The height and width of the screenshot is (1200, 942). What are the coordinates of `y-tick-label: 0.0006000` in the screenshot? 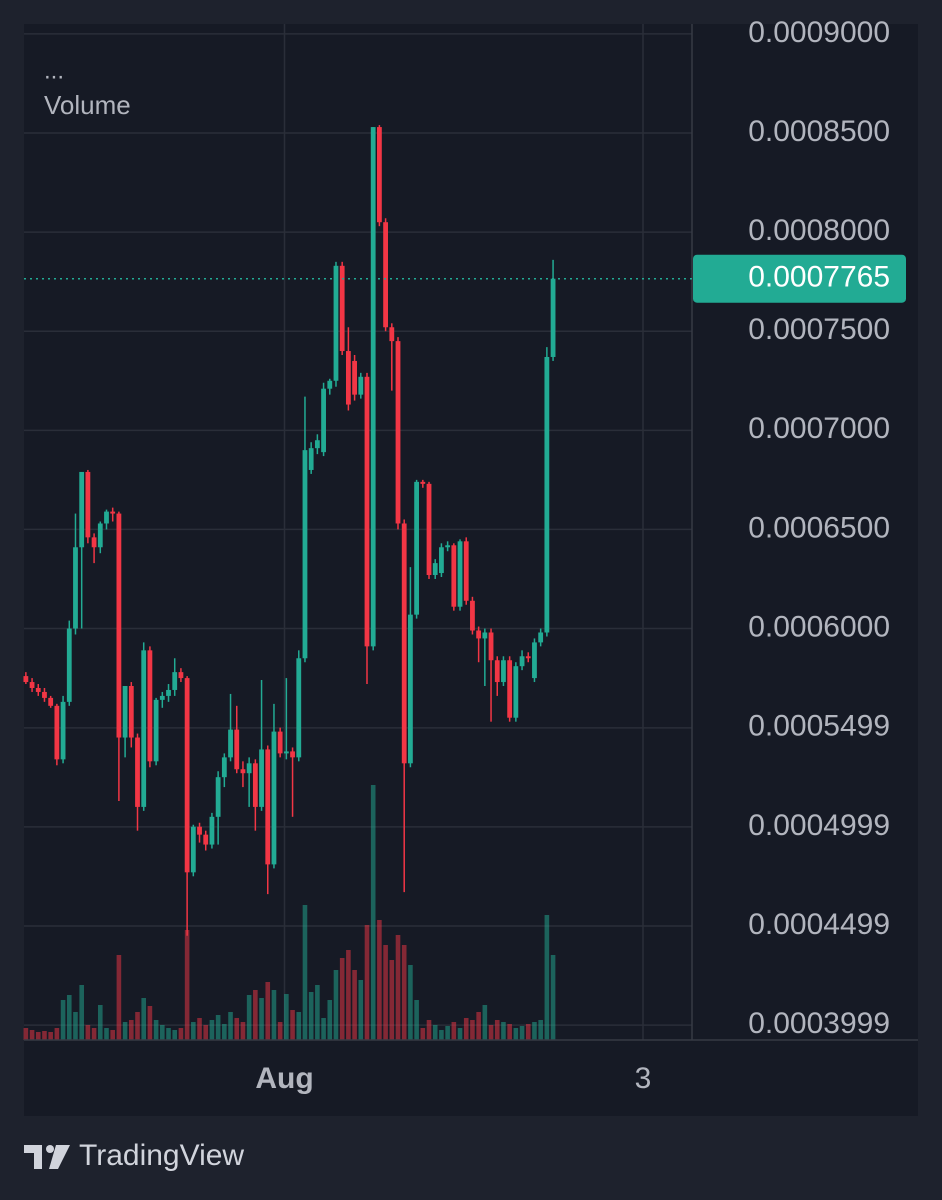 It's located at (819, 626).